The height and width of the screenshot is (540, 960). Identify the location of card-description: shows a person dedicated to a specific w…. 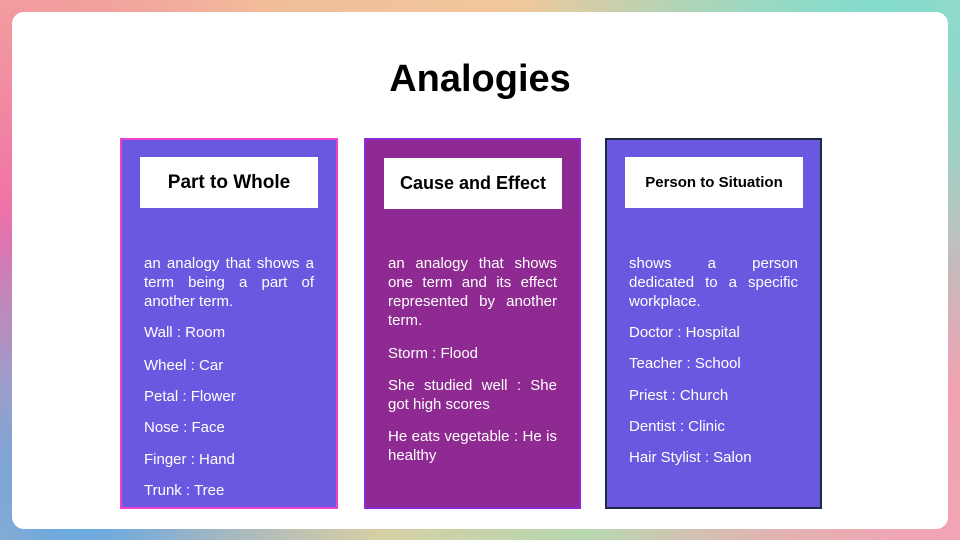
(713, 282).